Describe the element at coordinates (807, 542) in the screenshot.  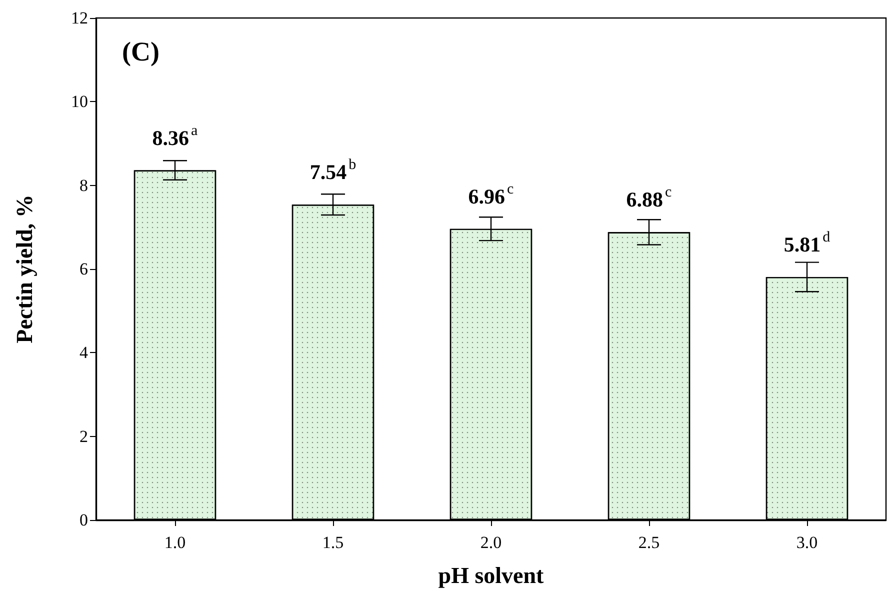
I see `x-tick-label: 3.0` at that location.